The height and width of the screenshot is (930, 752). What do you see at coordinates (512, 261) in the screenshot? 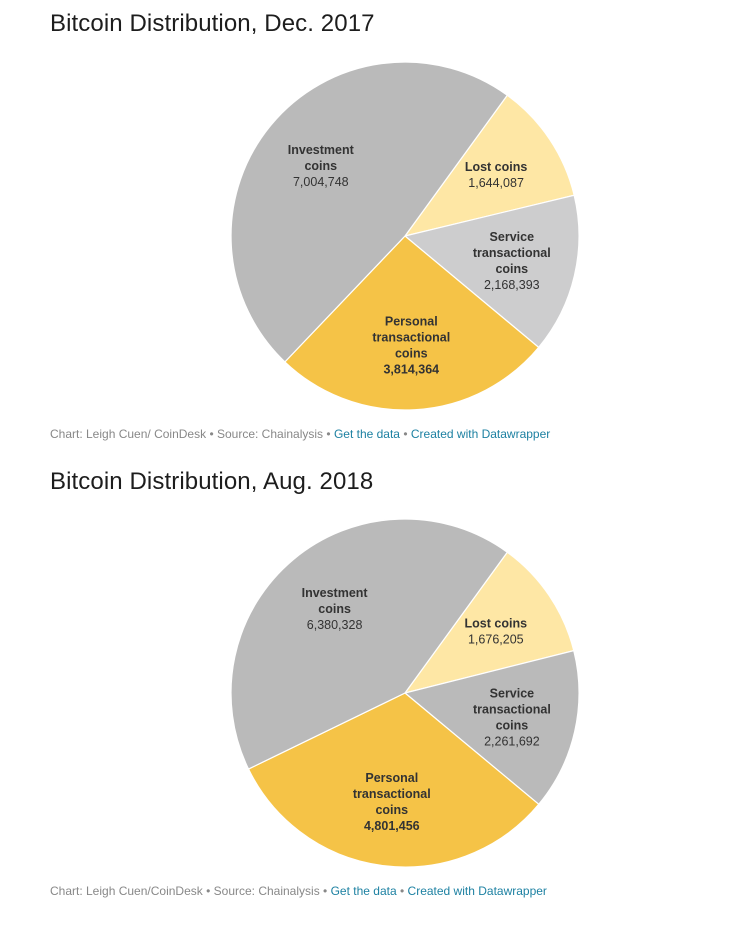
I see `slice-label-service-transactional-coins: Service transactional coins 2,168,393` at bounding box center [512, 261].